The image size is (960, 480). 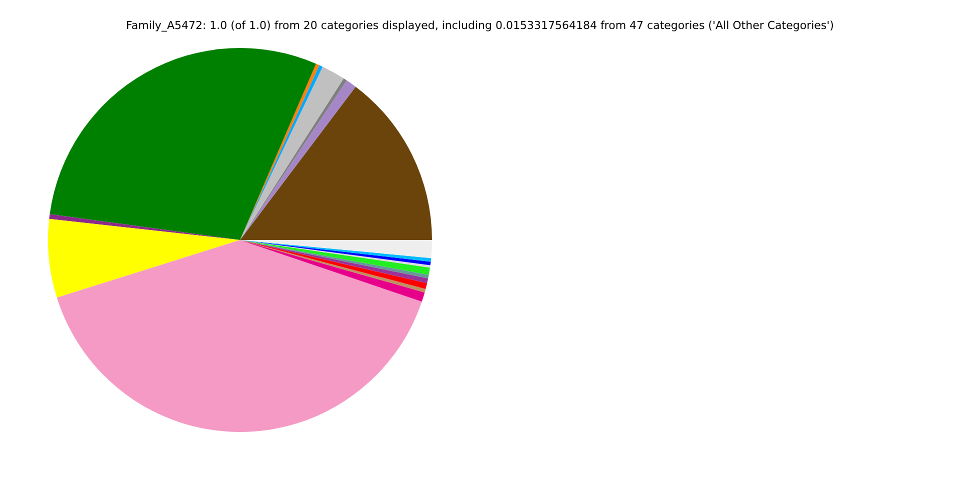 What do you see at coordinates (480, 25) in the screenshot?
I see `text: Family_A5472: 1.0 (of 1.0) from 20 categories displayed, including 0.0153317564184 from 47 categories ('All Other Categories')` at bounding box center [480, 25].